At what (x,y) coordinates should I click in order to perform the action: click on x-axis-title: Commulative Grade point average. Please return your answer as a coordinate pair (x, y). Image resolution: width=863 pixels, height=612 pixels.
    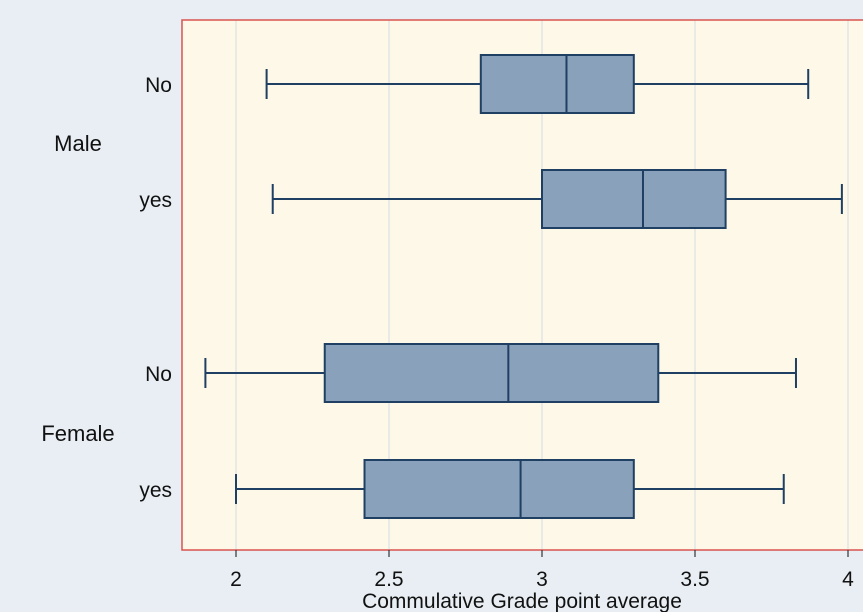
    Looking at the image, I should click on (522, 601).